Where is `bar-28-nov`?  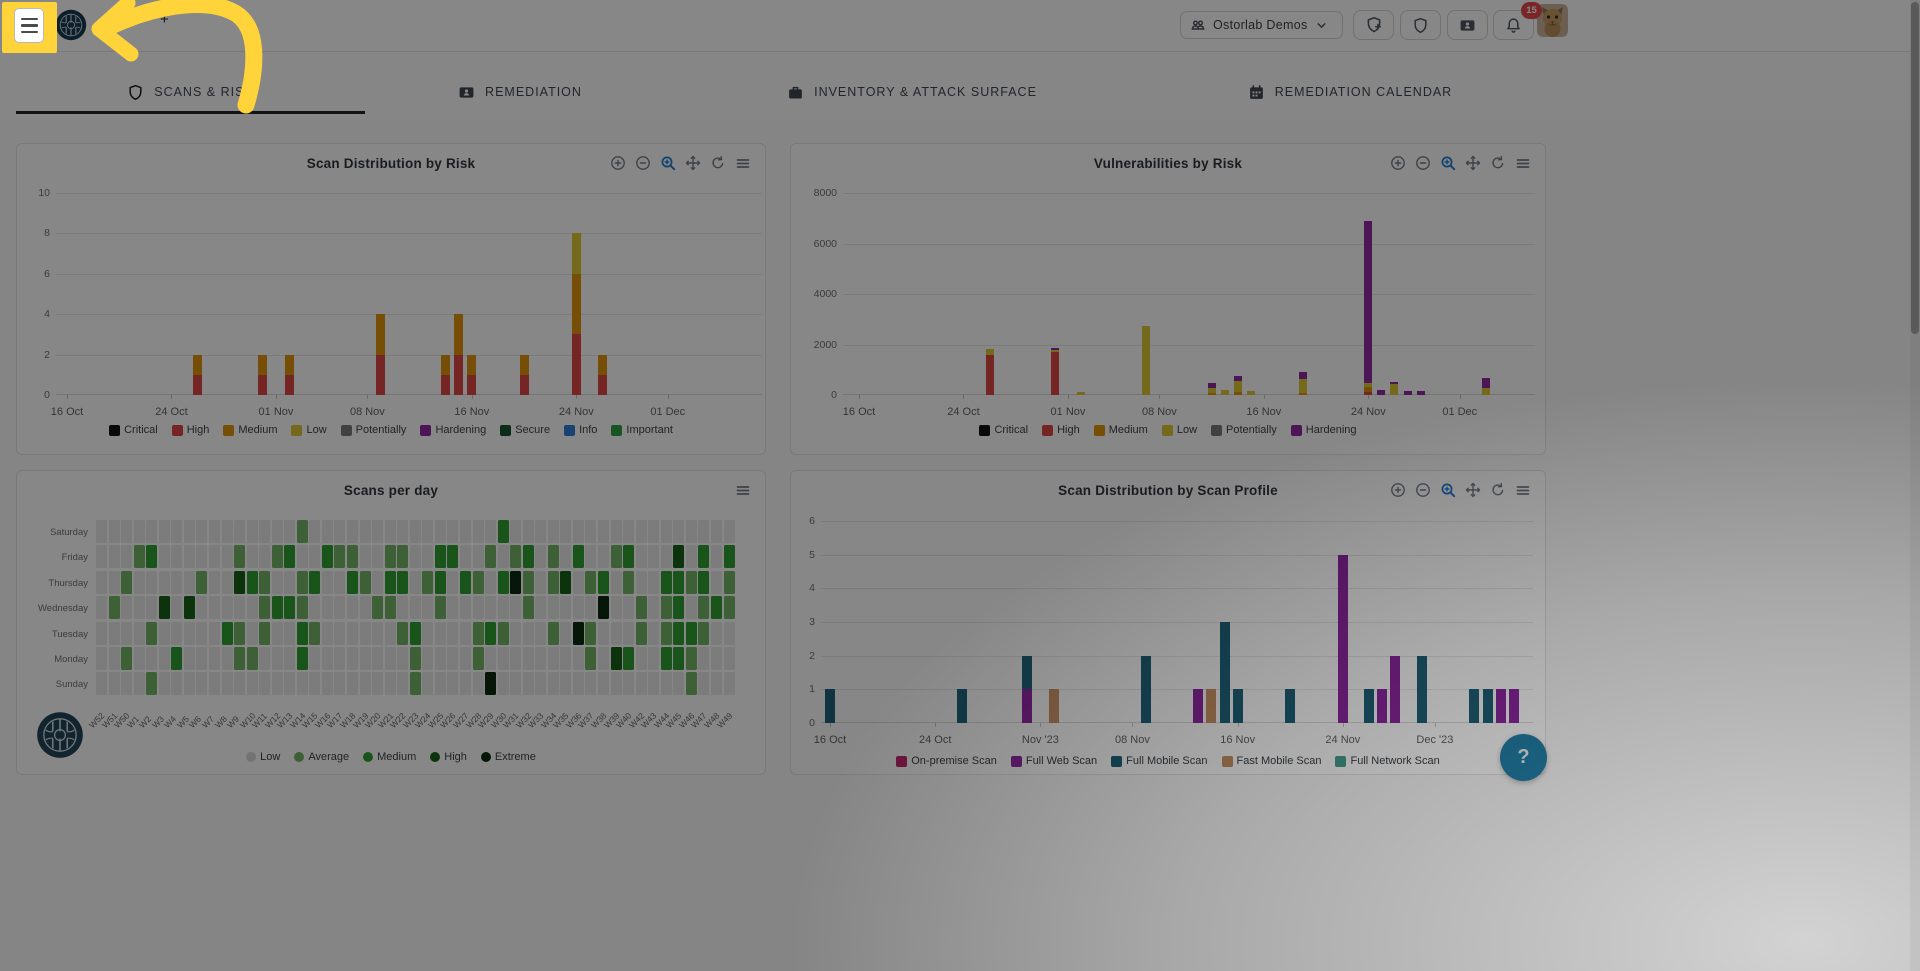 bar-28-nov is located at coordinates (1420, 393).